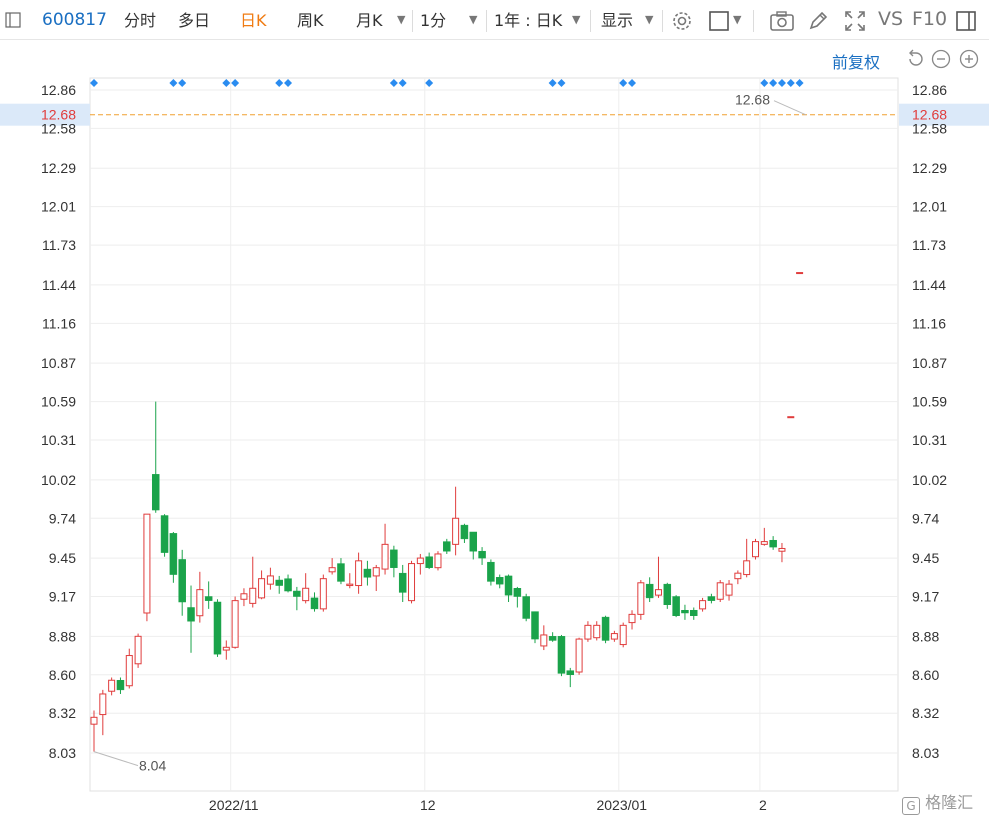  I want to click on zoom-out-icon, so click(941, 61).